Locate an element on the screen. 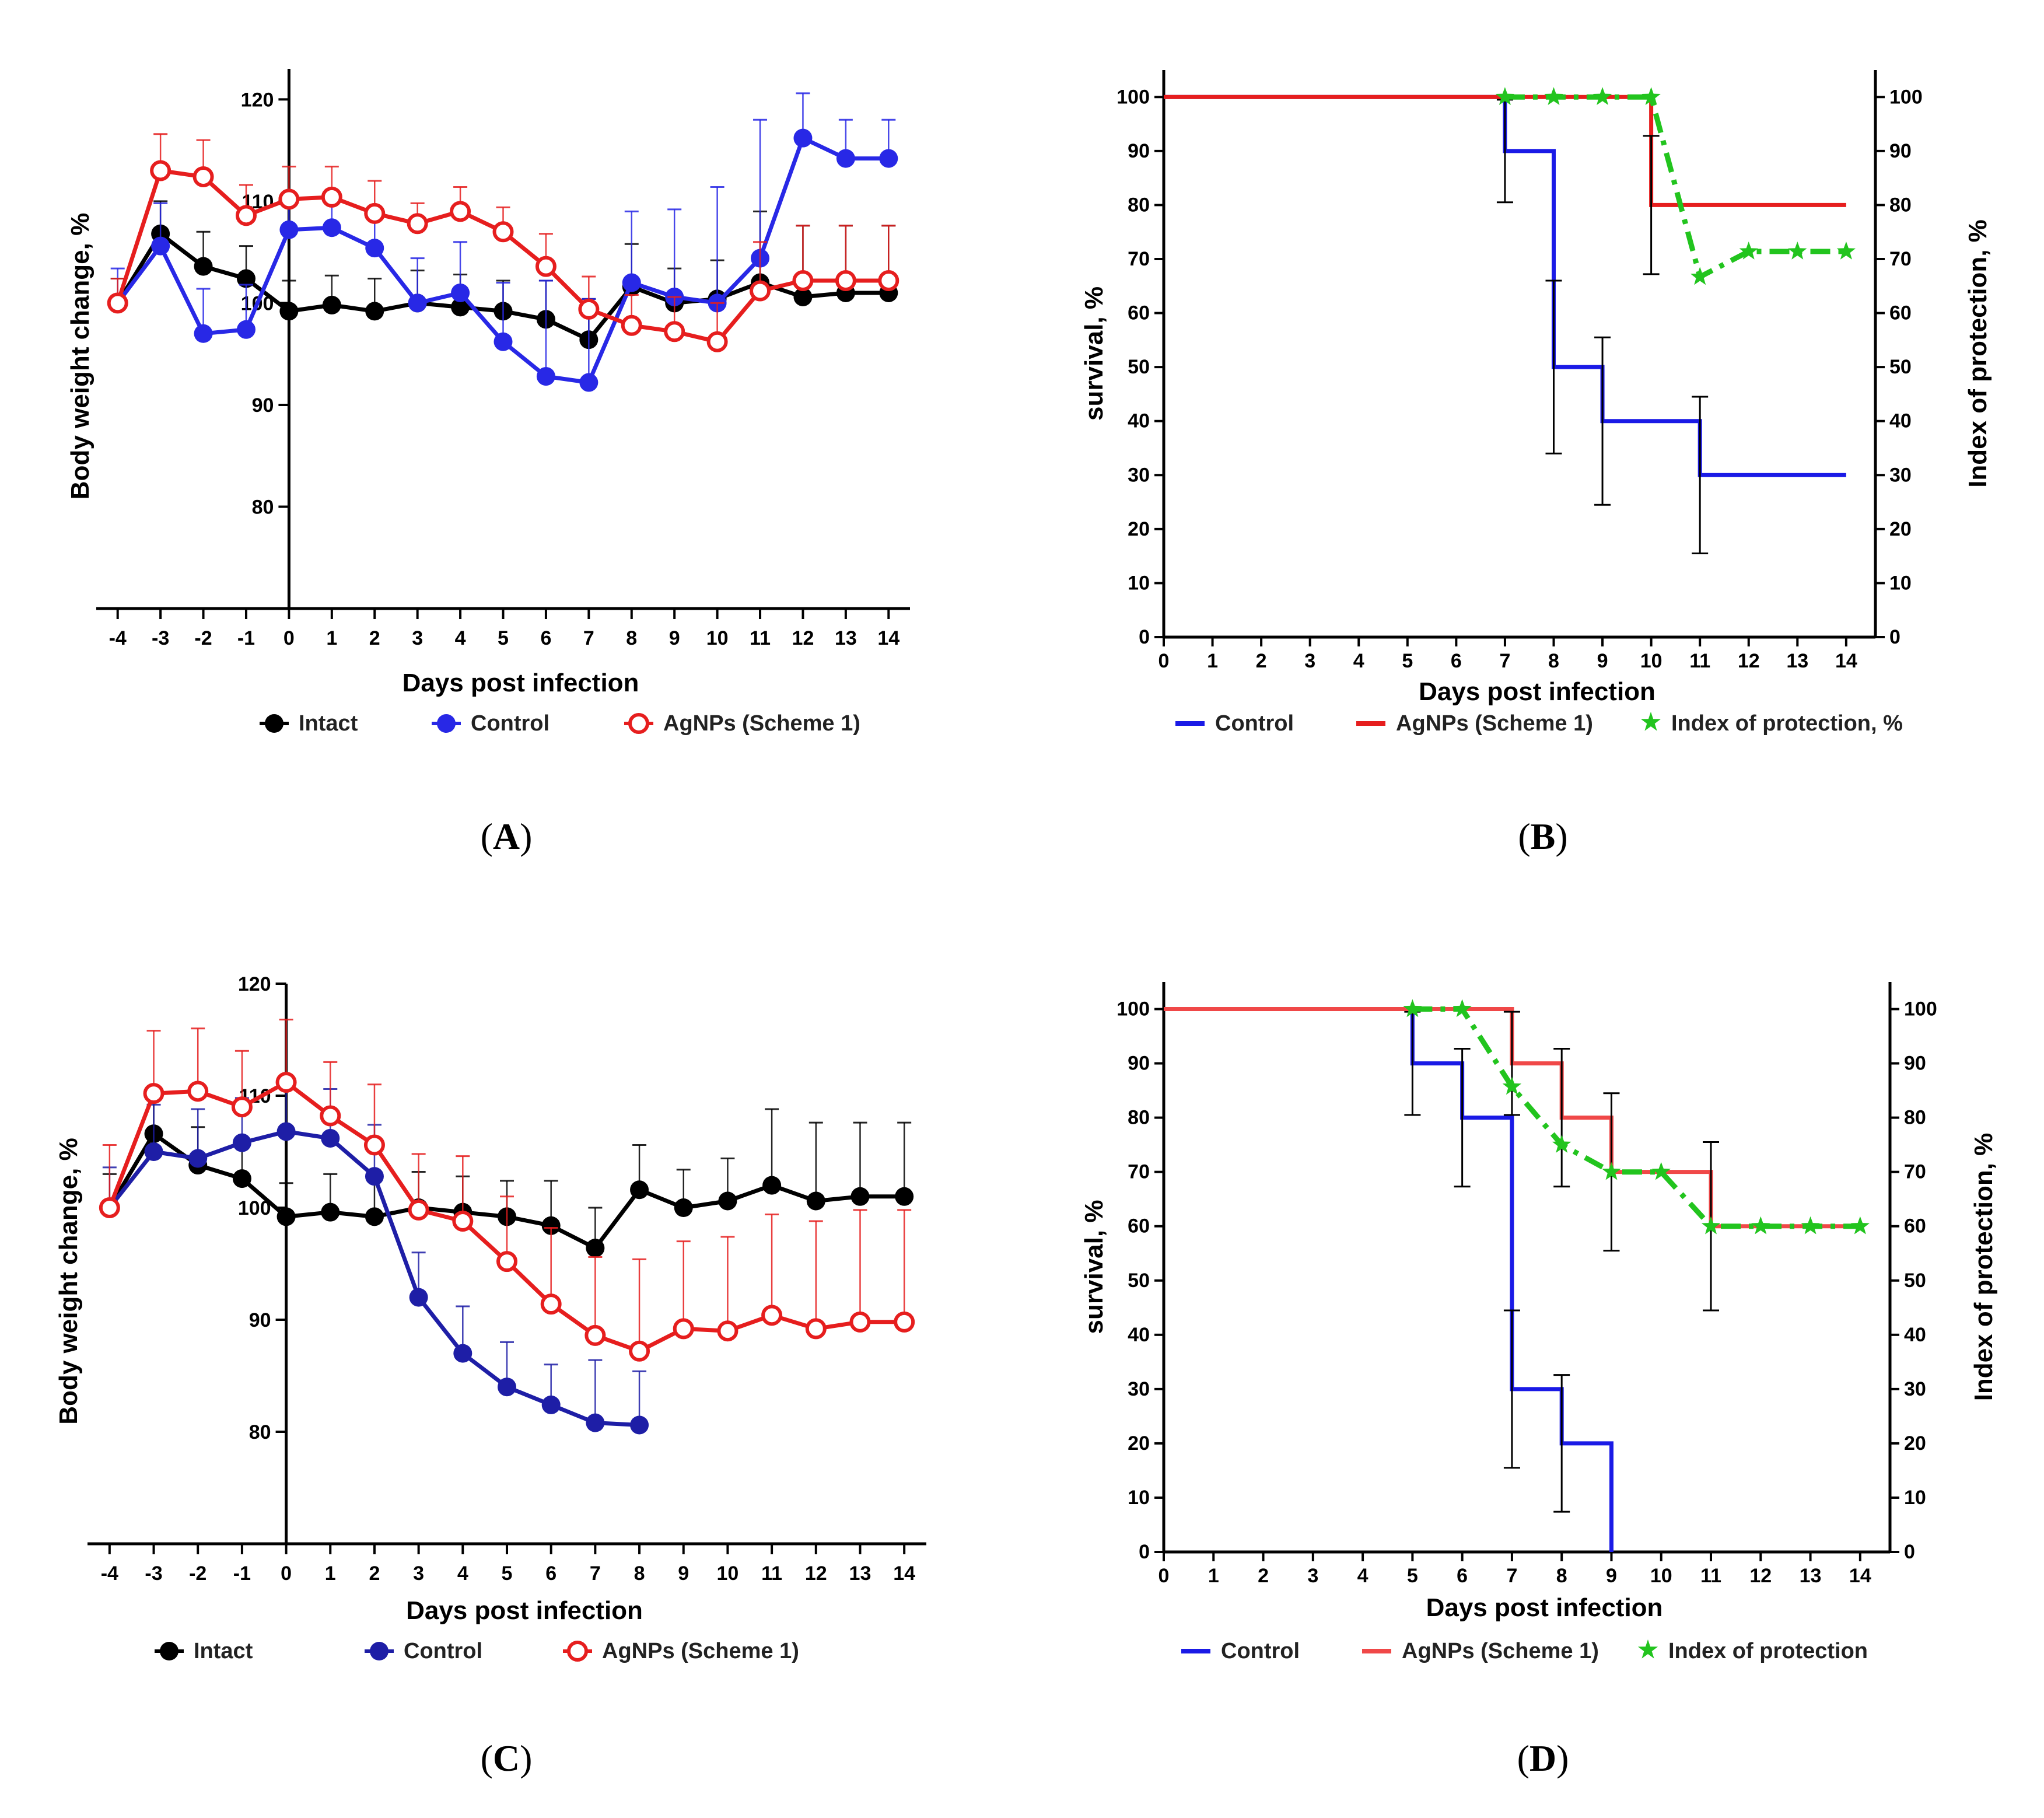 The image size is (2044, 1818). legend-item: Index of protection, % is located at coordinates (1771, 723).